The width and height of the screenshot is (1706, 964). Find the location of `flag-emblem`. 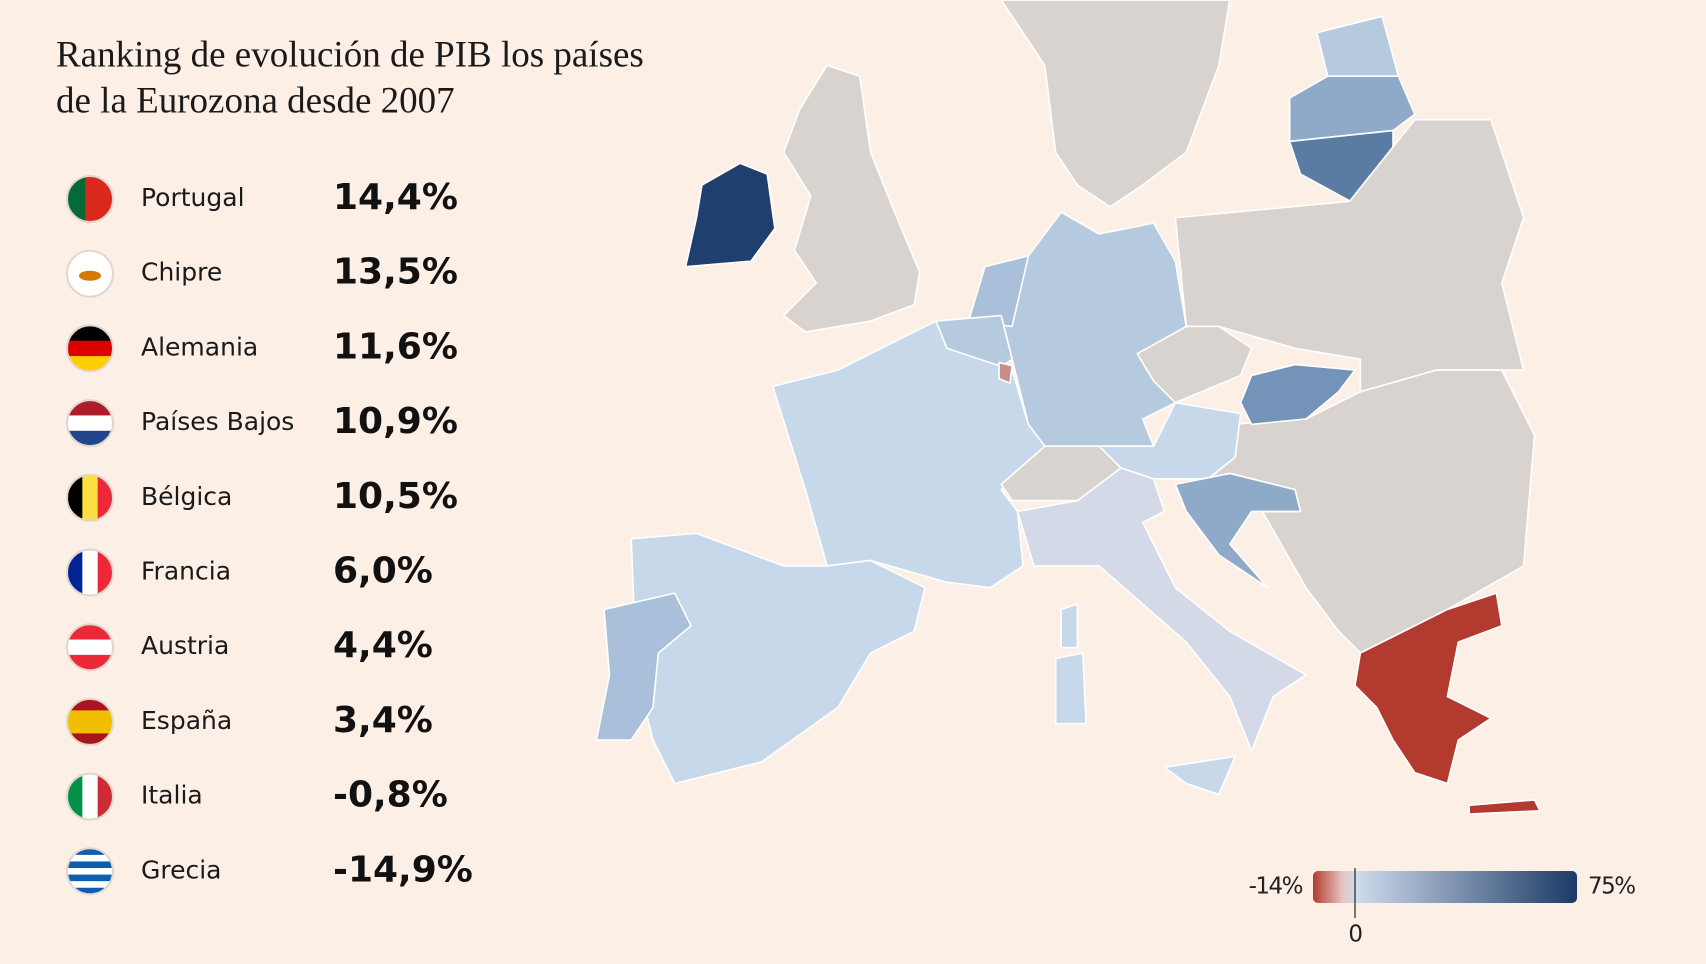

flag-emblem is located at coordinates (90, 275).